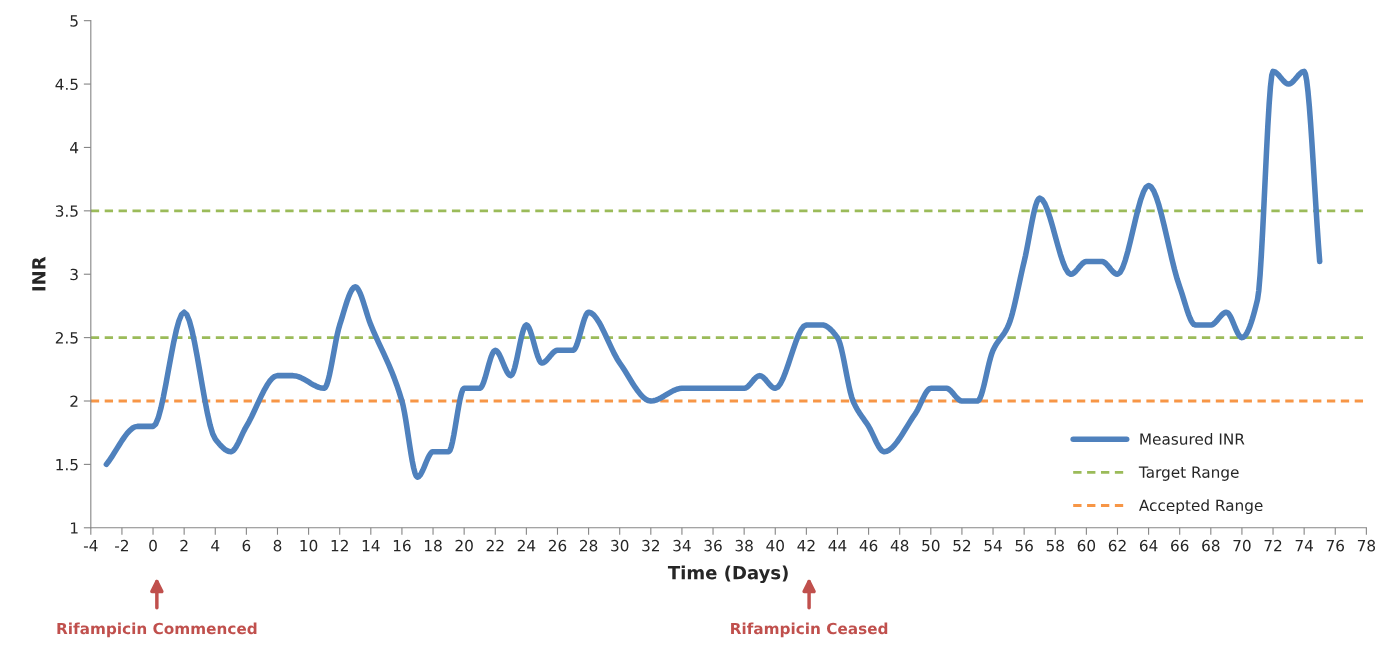 Image resolution: width=1376 pixels, height=646 pixels. What do you see at coordinates (557, 545) in the screenshot?
I see `x-tick-label: 26` at bounding box center [557, 545].